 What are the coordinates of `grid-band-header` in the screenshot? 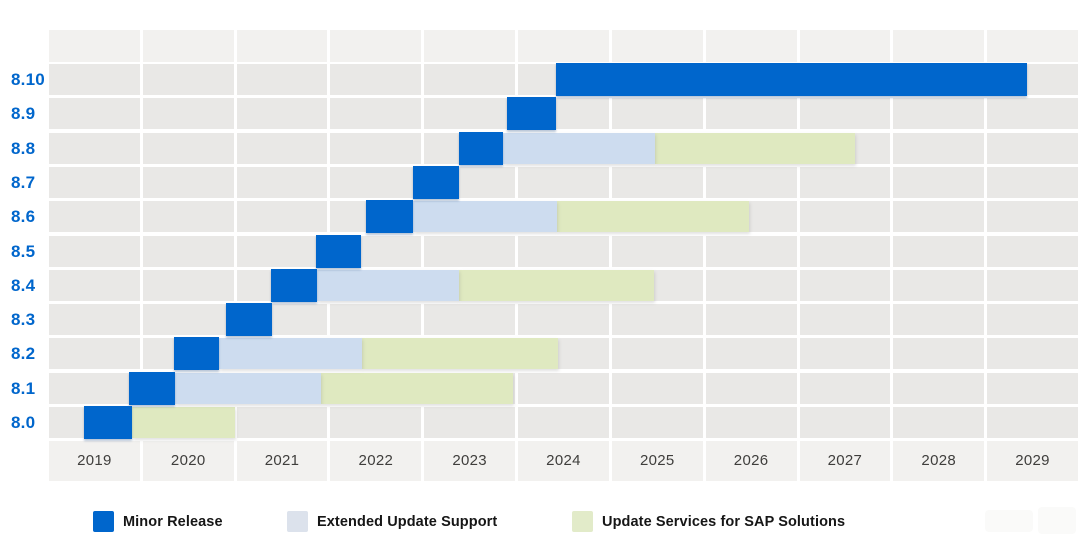 It's located at (563, 46).